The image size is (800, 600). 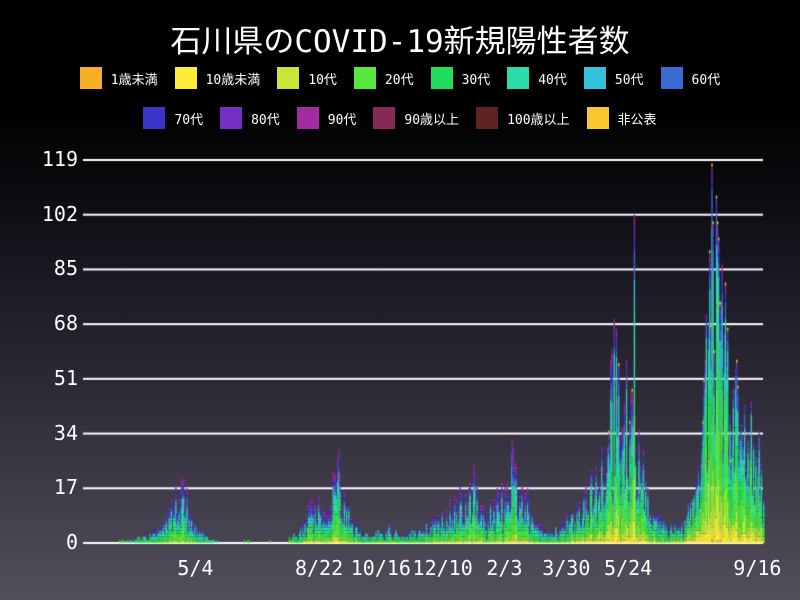 I want to click on legend-item-60代: 60代, so click(x=690, y=78).